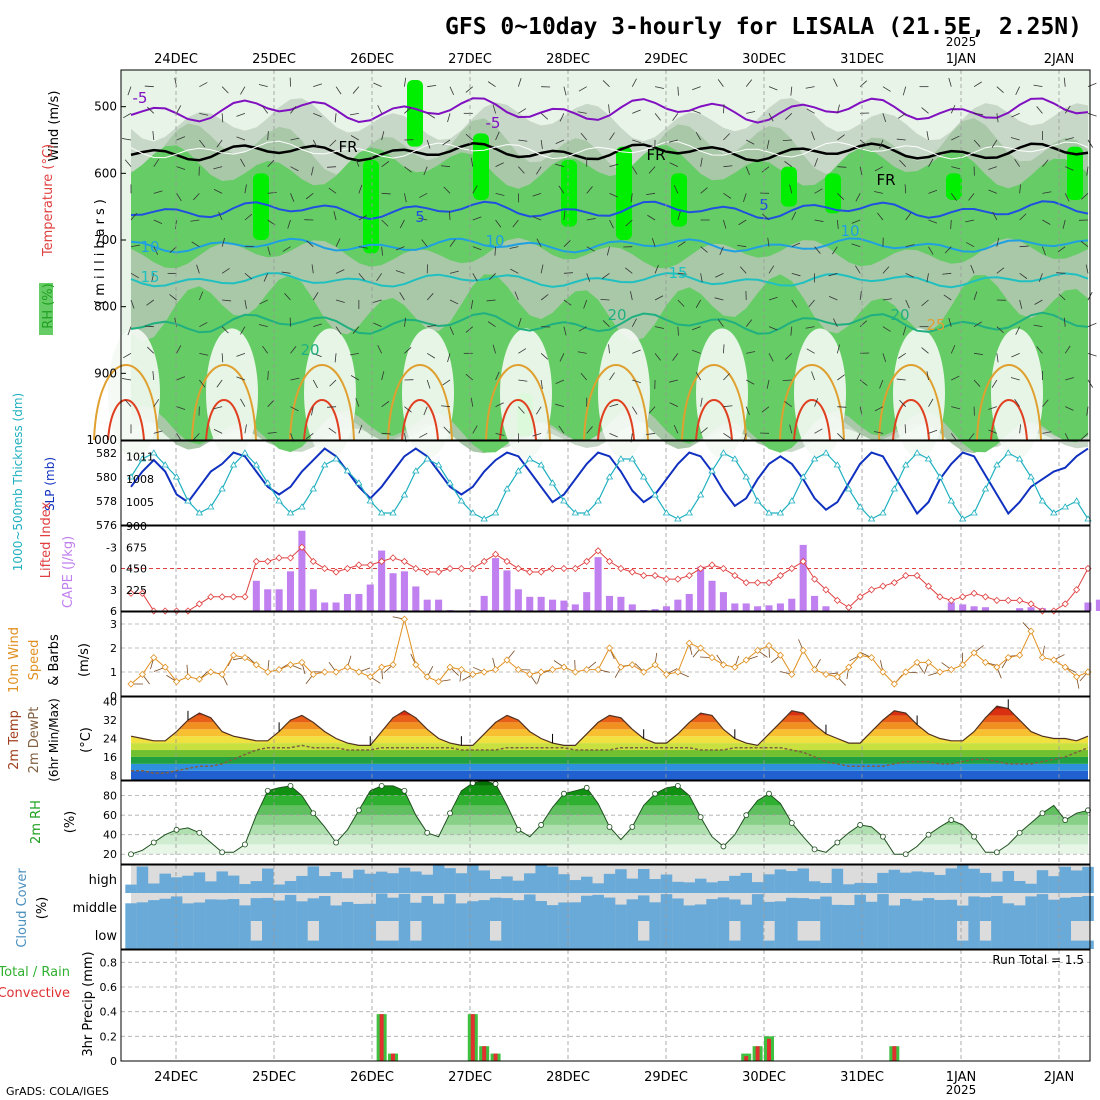 The width and height of the screenshot is (1100, 1100). I want to click on rh-band, so click(609, 800).